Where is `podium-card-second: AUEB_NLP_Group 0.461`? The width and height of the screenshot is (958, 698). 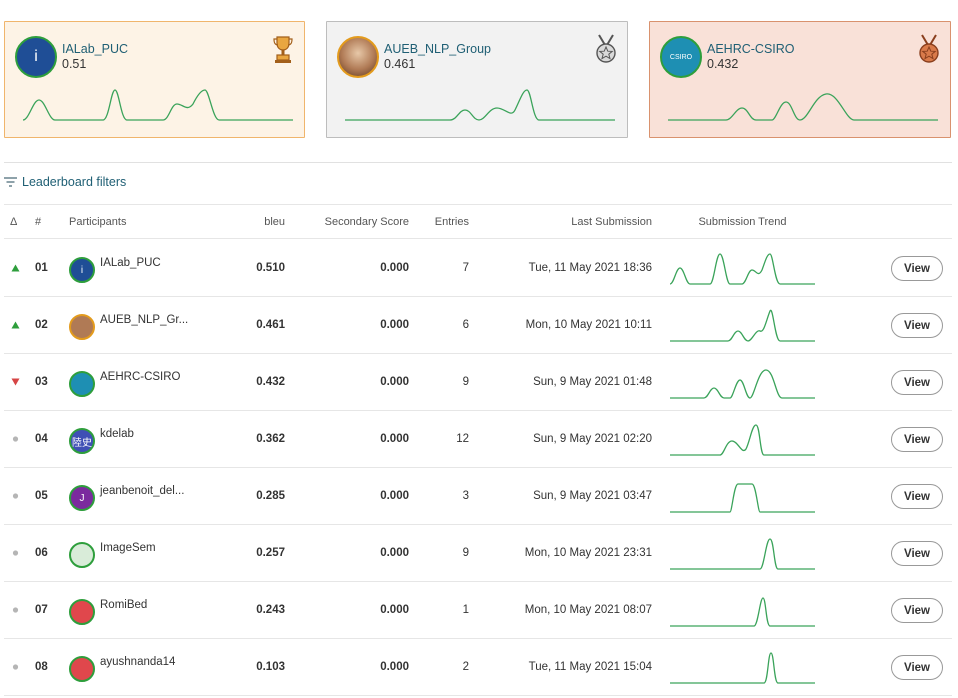
podium-card-second: AUEB_NLP_Group 0.461 is located at coordinates (477, 79).